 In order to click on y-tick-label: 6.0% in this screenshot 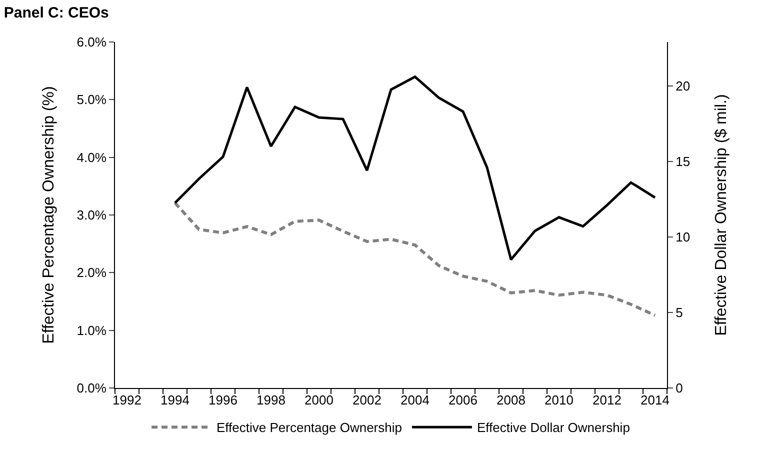, I will do `click(91, 42)`.